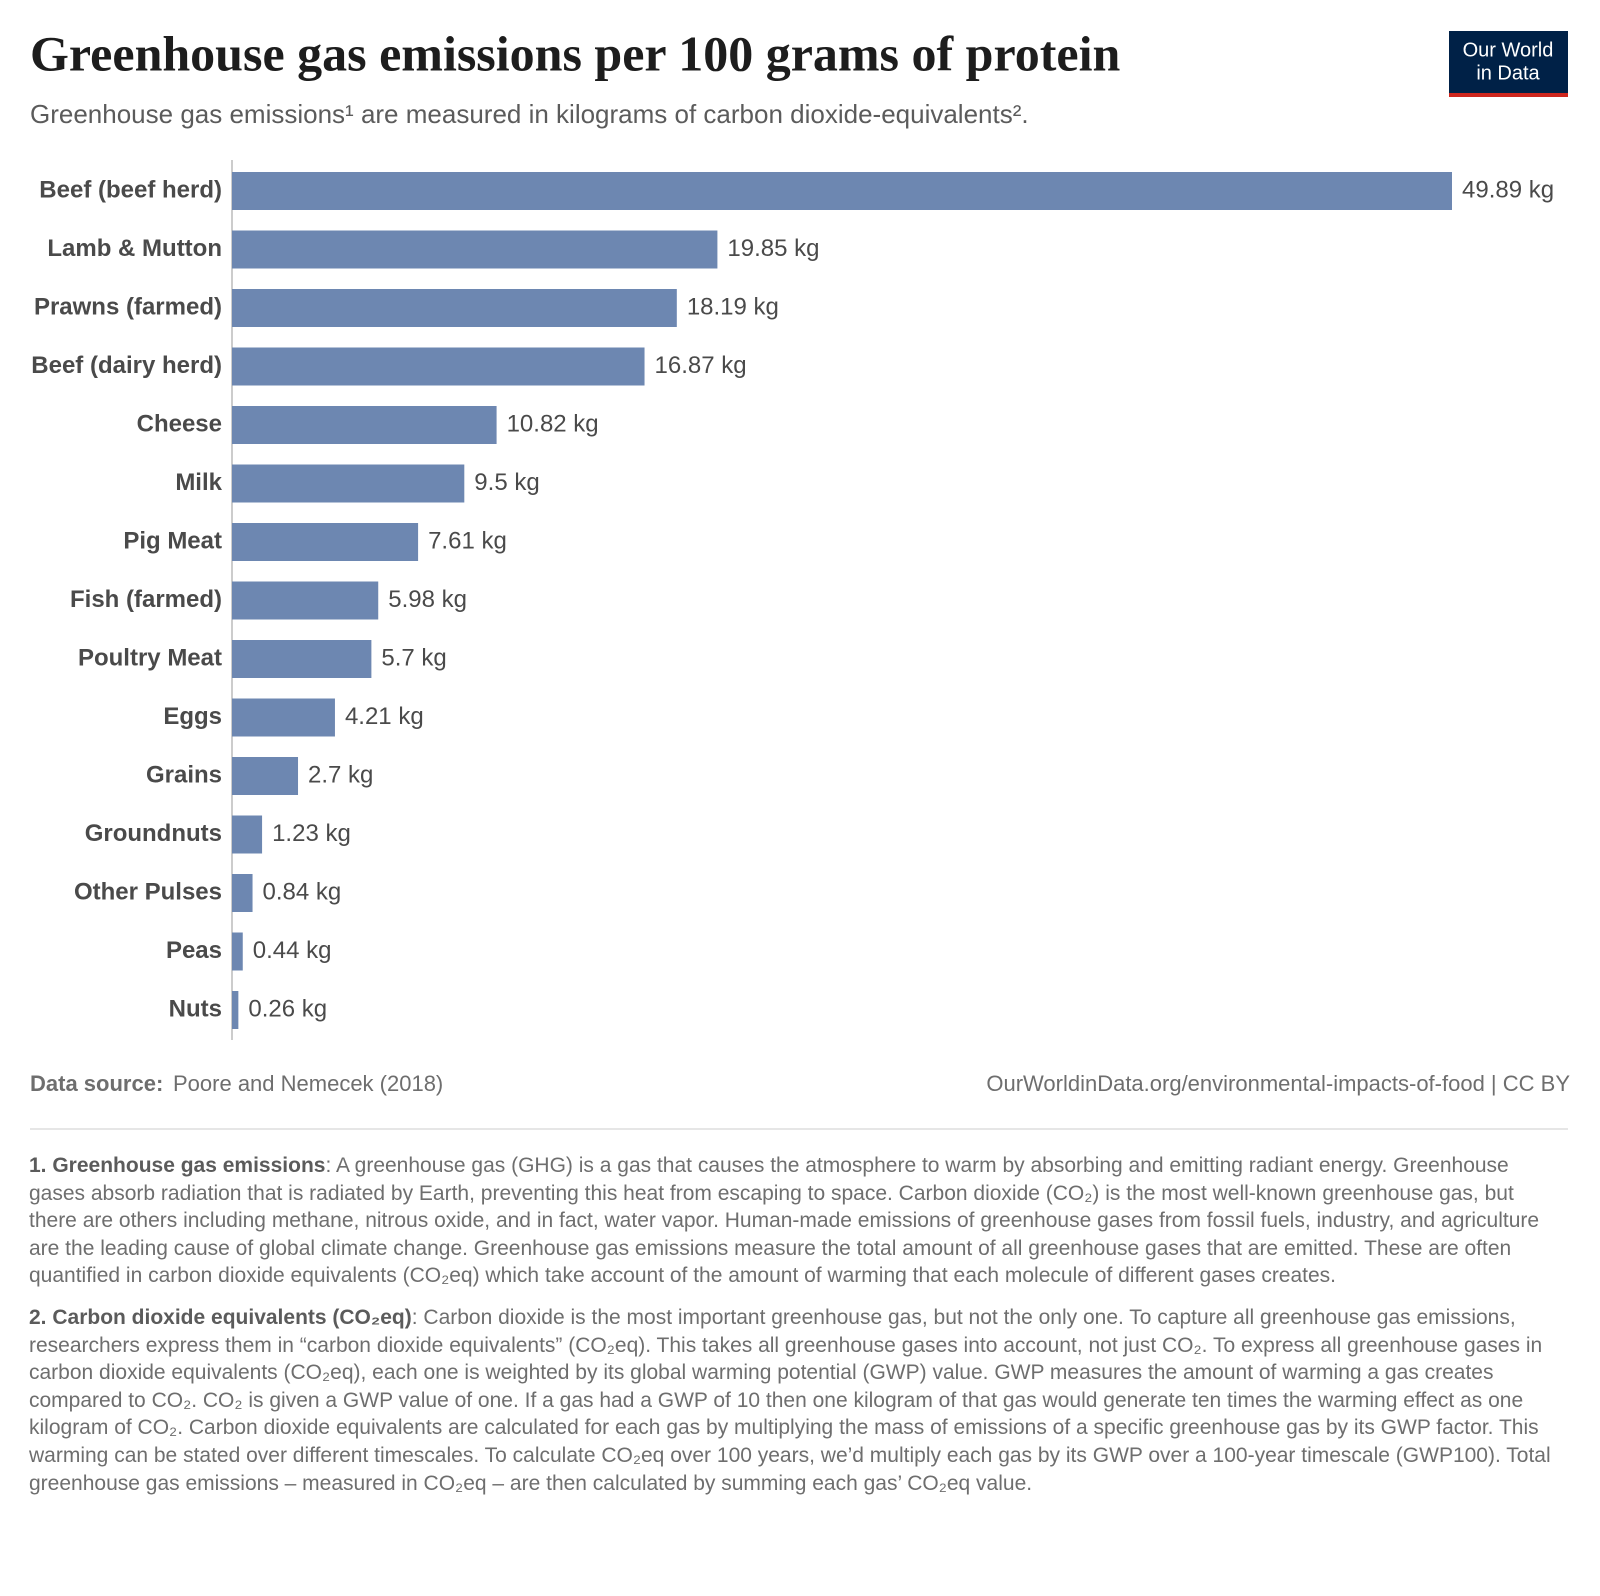 The height and width of the screenshot is (1596, 1600). What do you see at coordinates (220, 1317) in the screenshot?
I see `footnote-heading: 2. Carbon dioxide equivalents (CO₂eq)` at bounding box center [220, 1317].